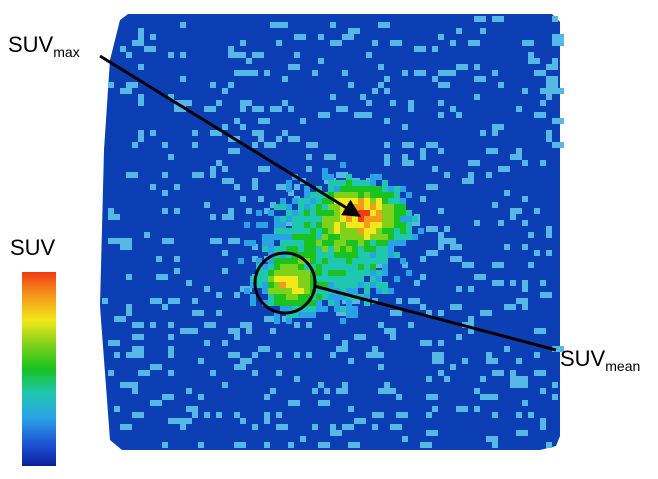 The height and width of the screenshot is (479, 658). I want to click on colorbar-title: SUV, so click(33, 247).